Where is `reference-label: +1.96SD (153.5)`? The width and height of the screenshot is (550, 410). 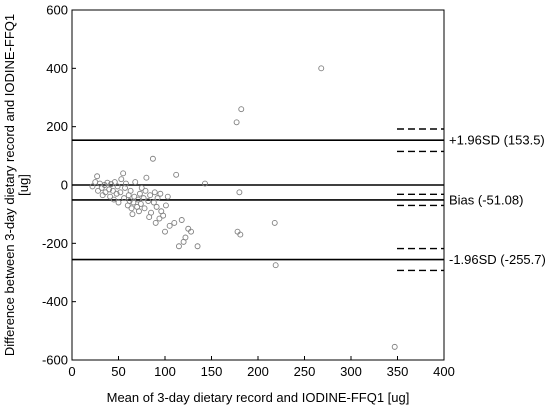 reference-label: +1.96SD (153.5) is located at coordinates (497, 140).